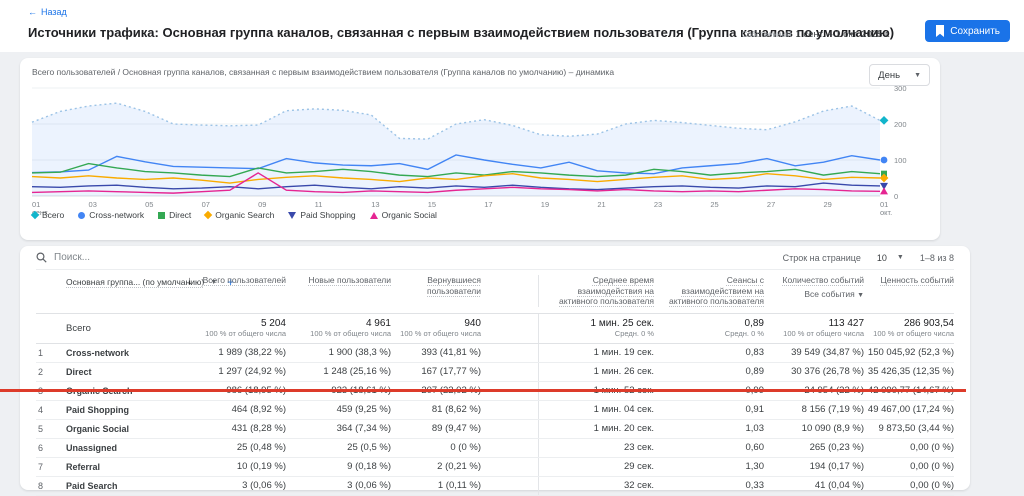 The height and width of the screenshot is (496, 1024). What do you see at coordinates (135, 282) in the screenshot?
I see `dimension-header-label: Основная группа... (по умолчанию)` at bounding box center [135, 282].